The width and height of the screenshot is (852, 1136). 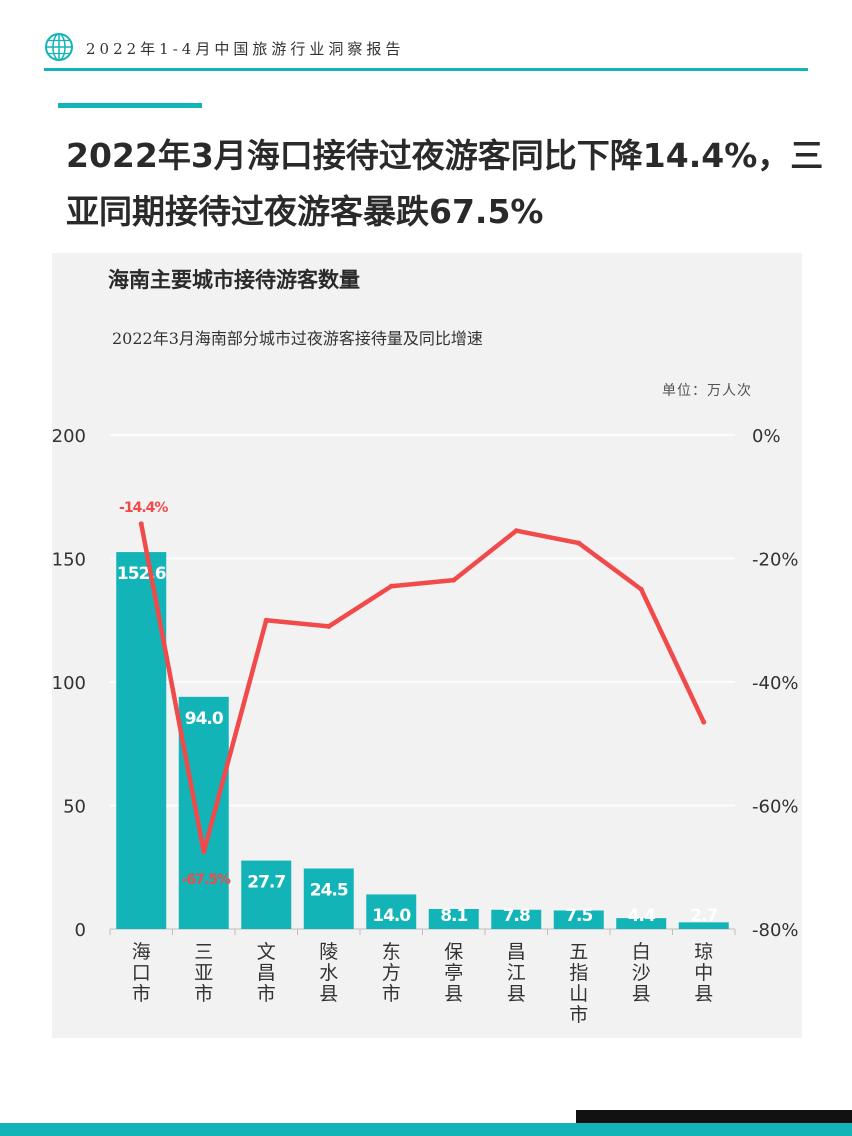 I want to click on bar-value-label: 94.0, so click(x=204, y=719).